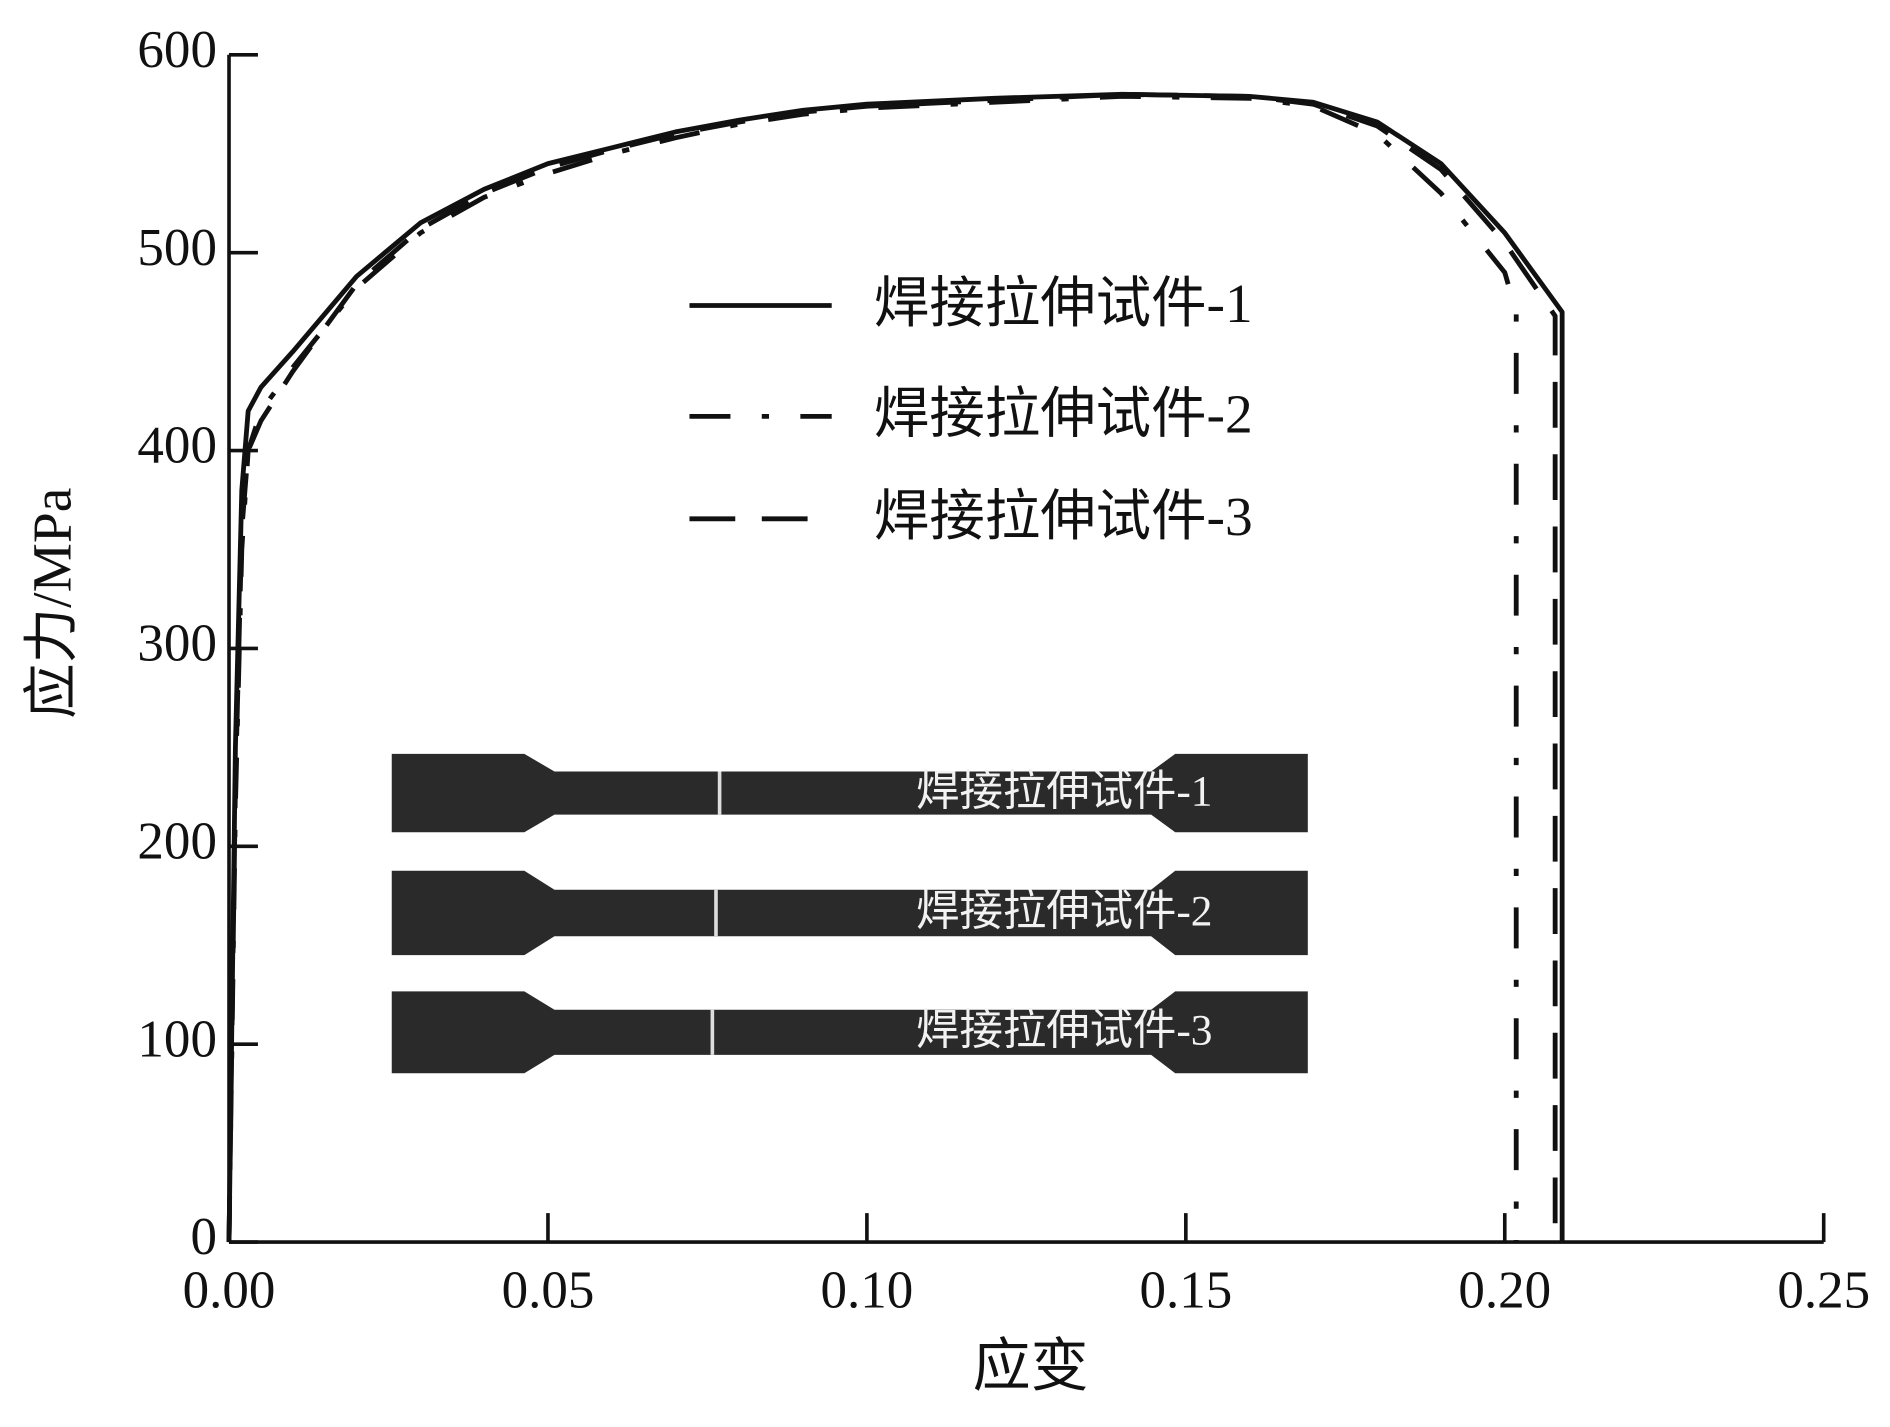  I want to click on inset-label: 焊接拉伸试件-1, so click(1064, 791).